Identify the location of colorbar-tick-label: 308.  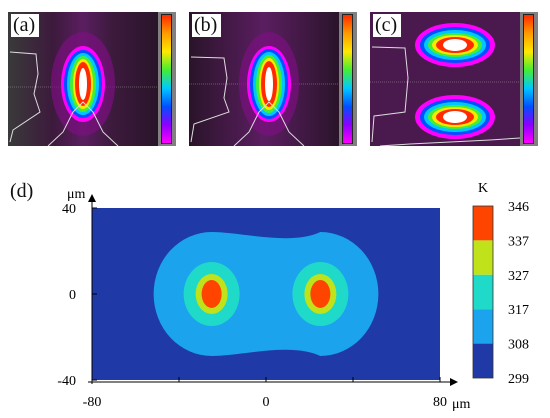
(518, 345).